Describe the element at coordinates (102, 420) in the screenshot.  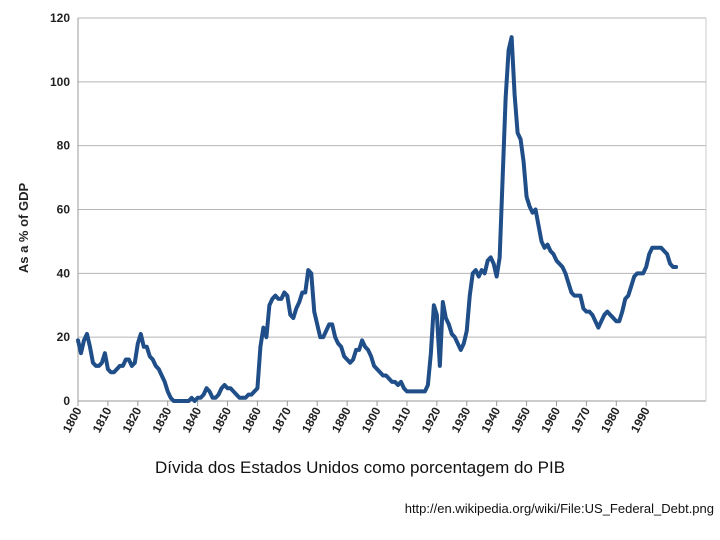
I see `x-tick-label: 1810` at that location.